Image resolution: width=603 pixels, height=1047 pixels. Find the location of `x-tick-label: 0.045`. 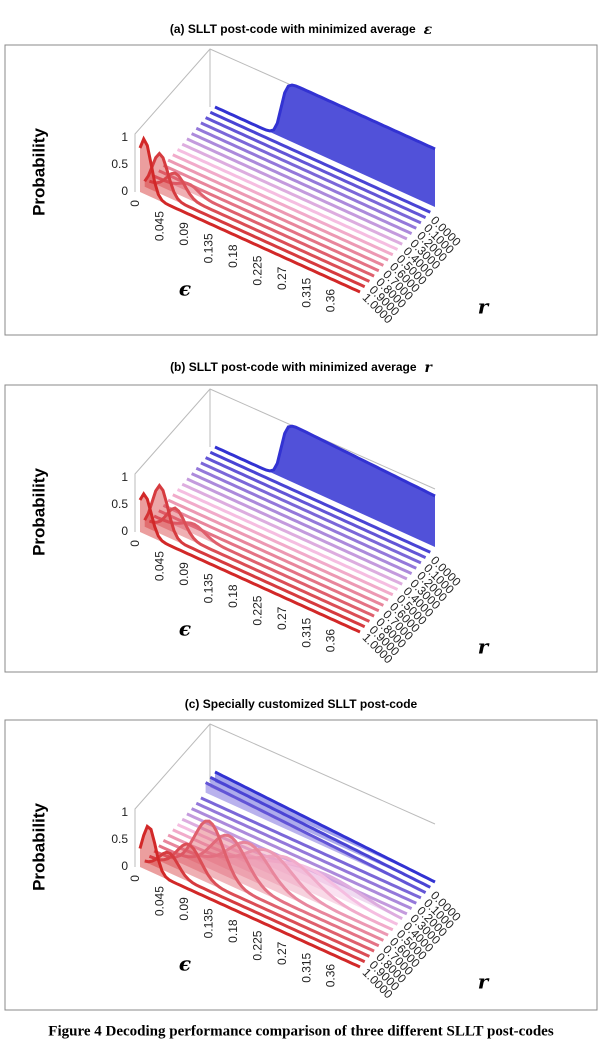

x-tick-label: 0.045 is located at coordinates (160, 901).